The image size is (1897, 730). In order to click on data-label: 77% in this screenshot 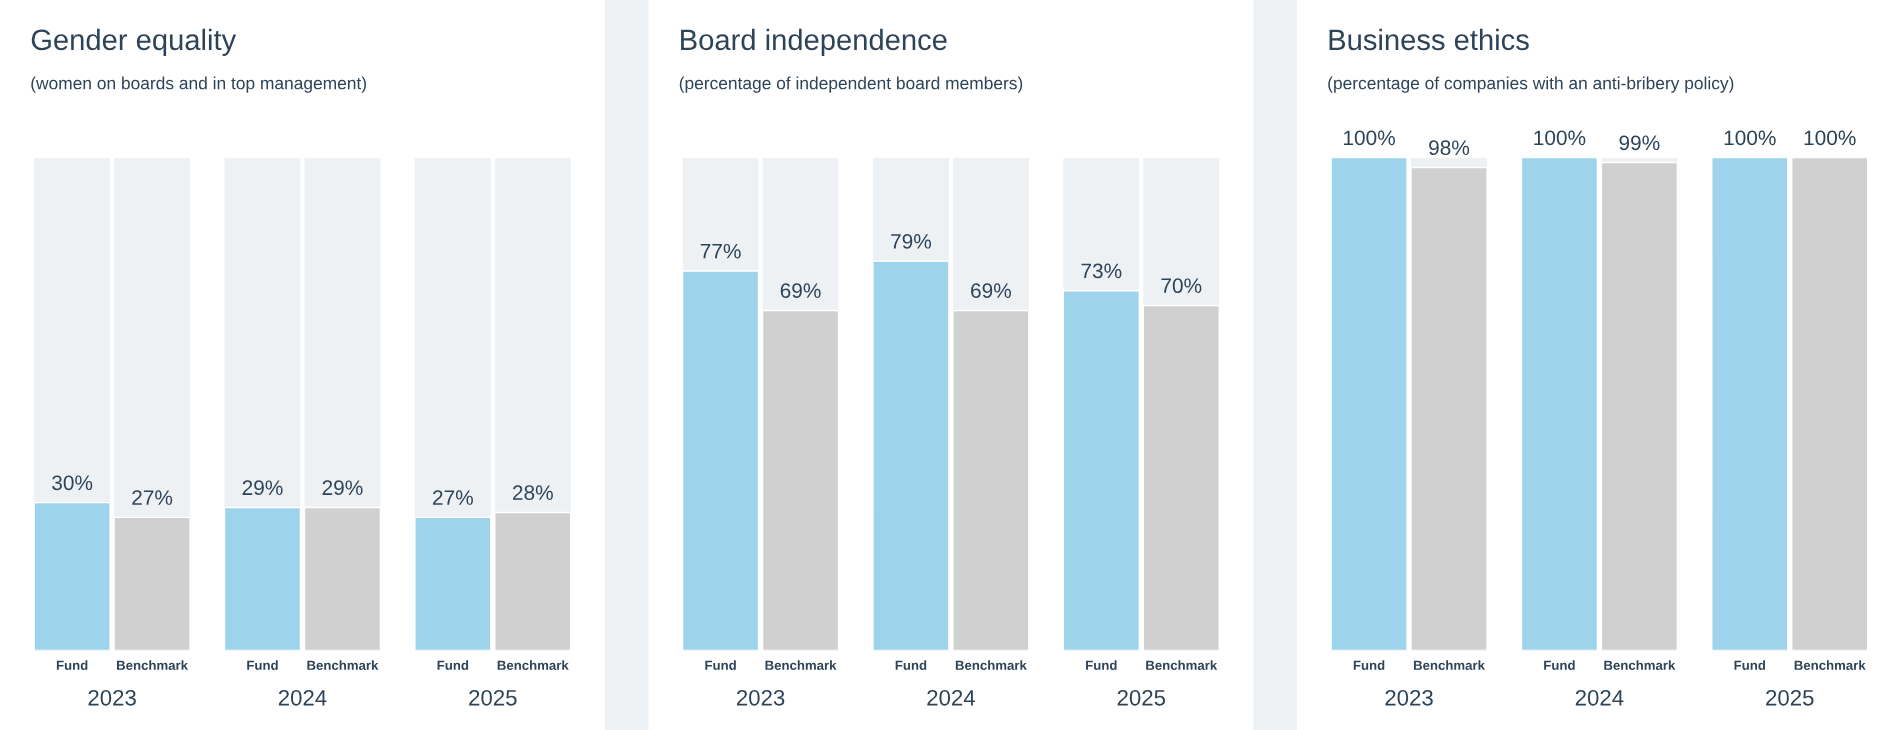, I will do `click(720, 251)`.